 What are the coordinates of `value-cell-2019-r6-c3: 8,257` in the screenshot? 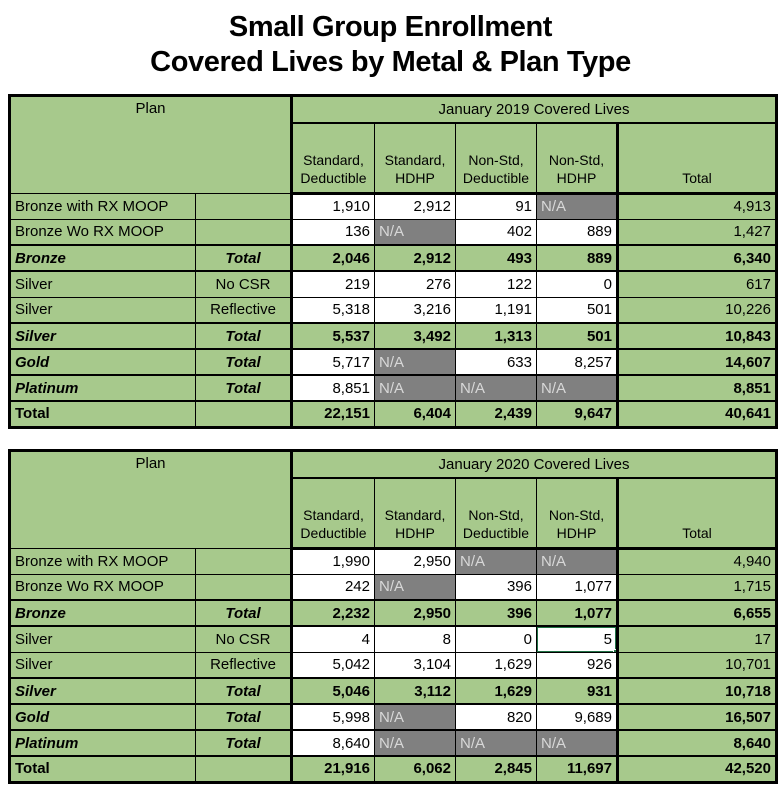 It's located at (577, 362).